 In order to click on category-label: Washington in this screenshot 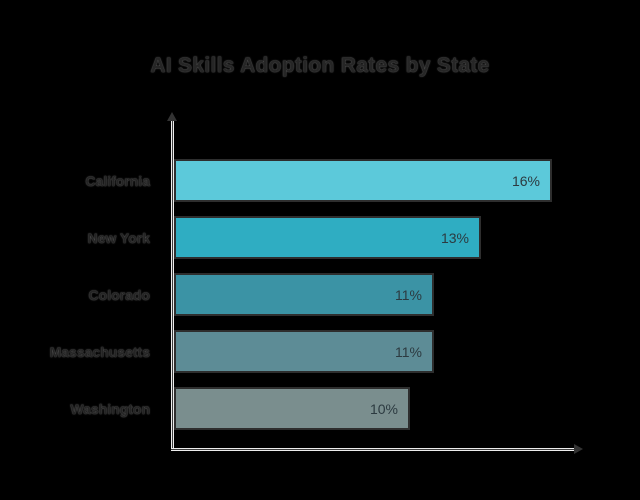, I will do `click(110, 408)`.